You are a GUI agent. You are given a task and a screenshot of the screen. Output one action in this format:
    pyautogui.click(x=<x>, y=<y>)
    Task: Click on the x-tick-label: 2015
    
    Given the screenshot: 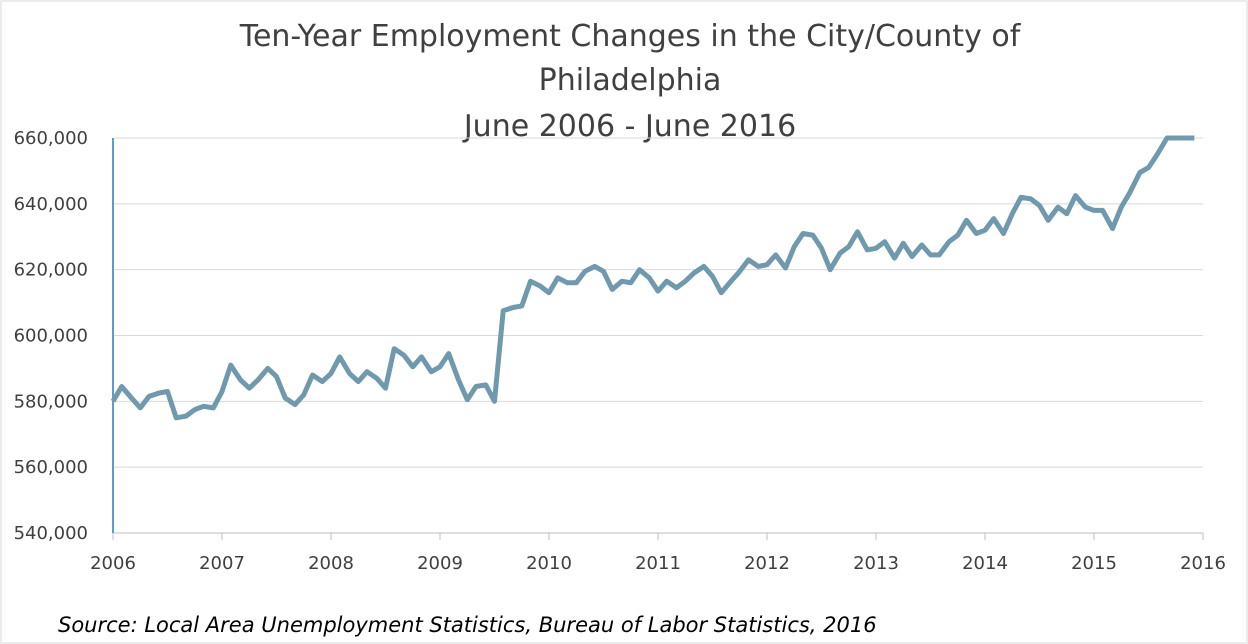 What is the action you would take?
    pyautogui.click(x=1094, y=563)
    